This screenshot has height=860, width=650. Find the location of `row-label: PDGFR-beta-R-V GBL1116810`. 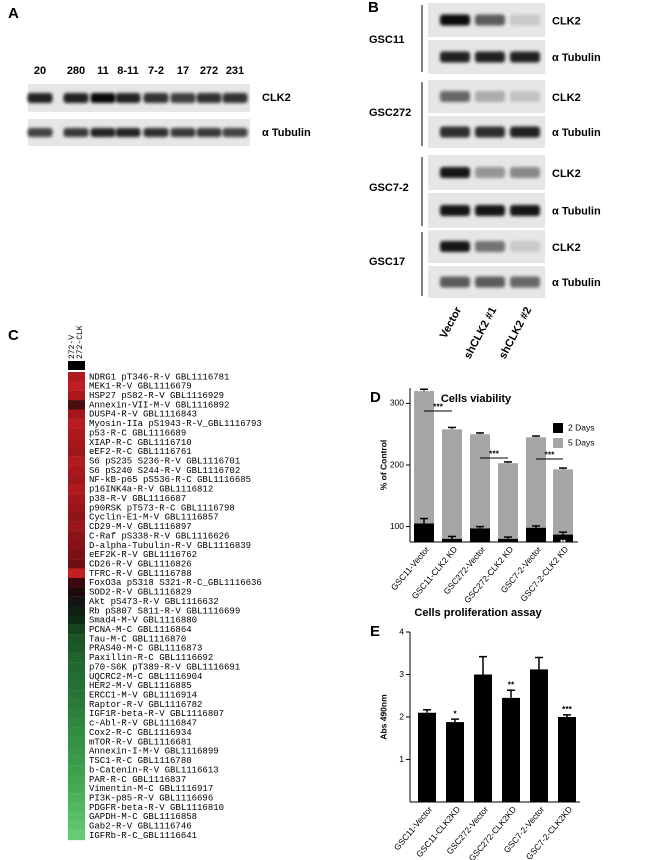

row-label: PDGFR-beta-R-V GBL1116810 is located at coordinates (156, 808).